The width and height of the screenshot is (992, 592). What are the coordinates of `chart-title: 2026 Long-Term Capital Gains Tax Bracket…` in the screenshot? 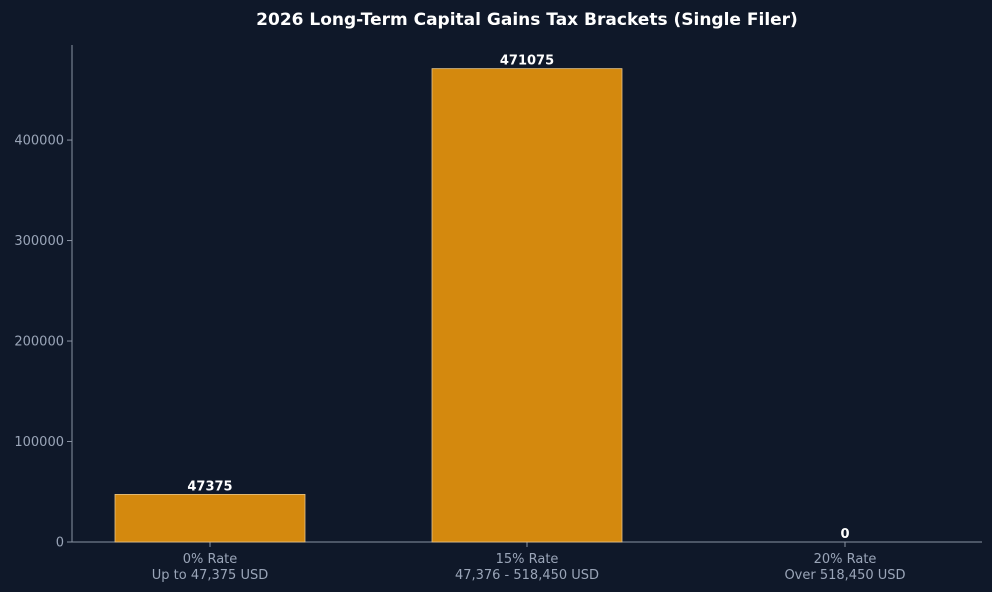 It's located at (527, 20).